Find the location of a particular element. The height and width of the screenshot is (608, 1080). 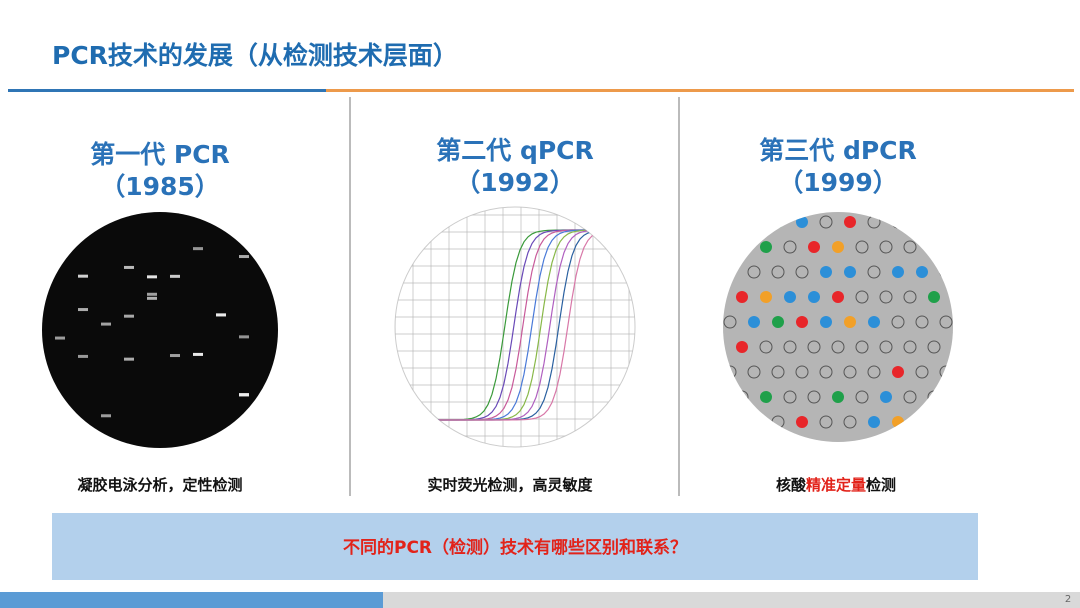

question: 不同的PCR（检测）技术有哪些区别和联系？ is located at coordinates (515, 547).